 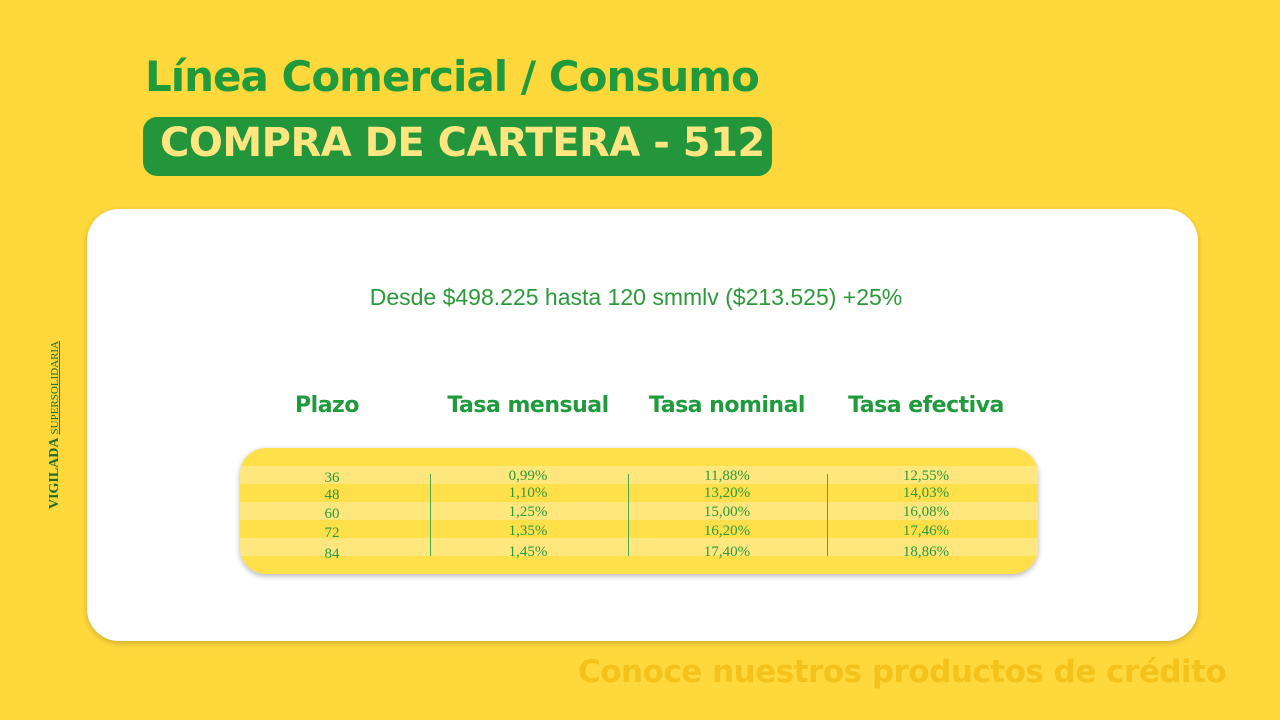 I want to click on table-cell: 36, so click(x=332, y=478).